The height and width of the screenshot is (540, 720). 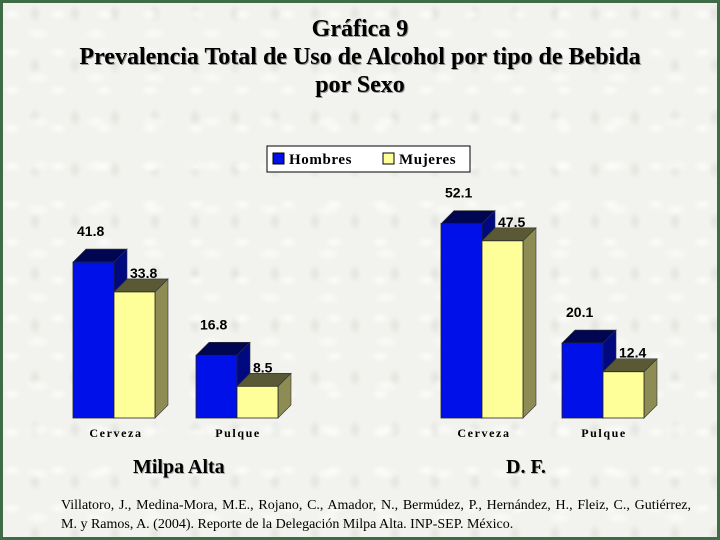 I want to click on bar-1-cerveza-hombres, so click(x=461, y=321).